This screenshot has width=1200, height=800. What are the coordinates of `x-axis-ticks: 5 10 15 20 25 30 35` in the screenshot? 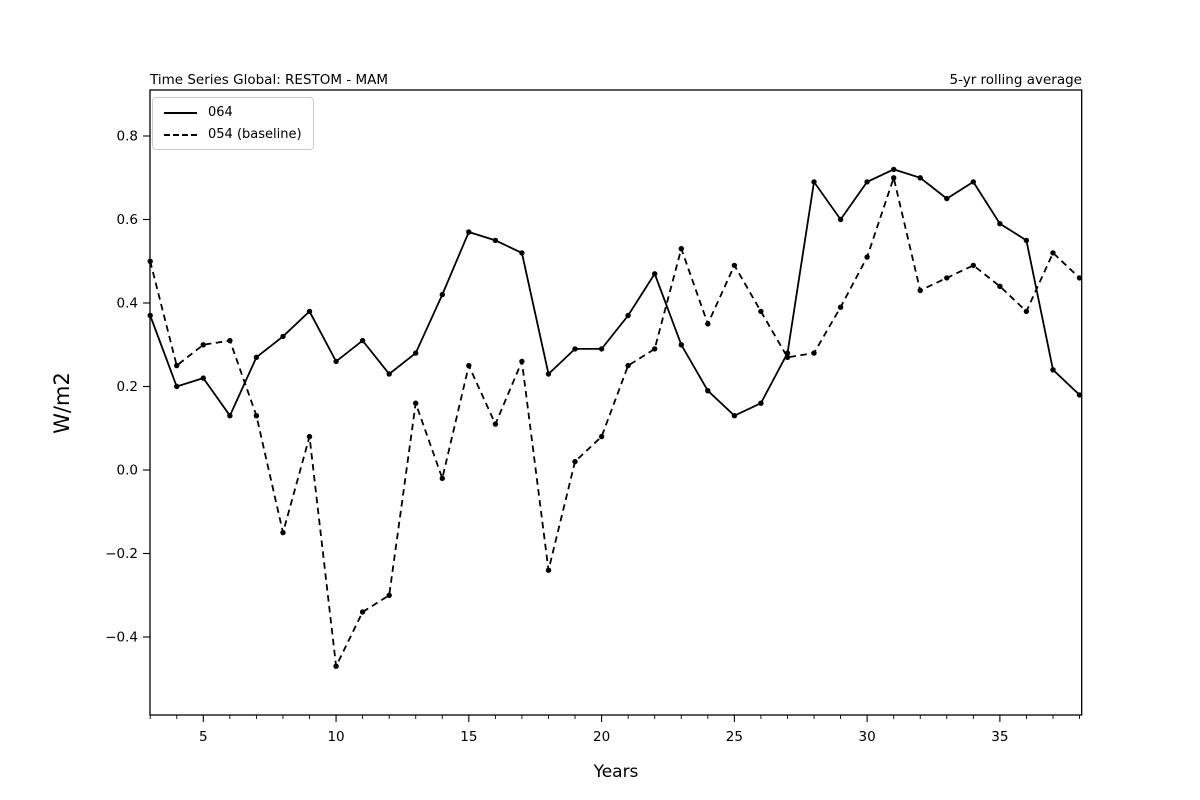 It's located at (603, 730).